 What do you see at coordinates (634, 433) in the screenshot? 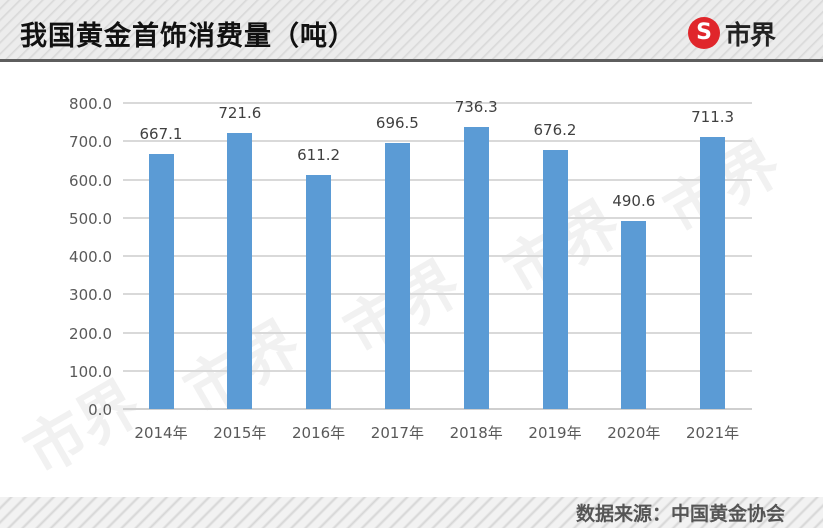
I see `x-tick-label: 2020年` at bounding box center [634, 433].